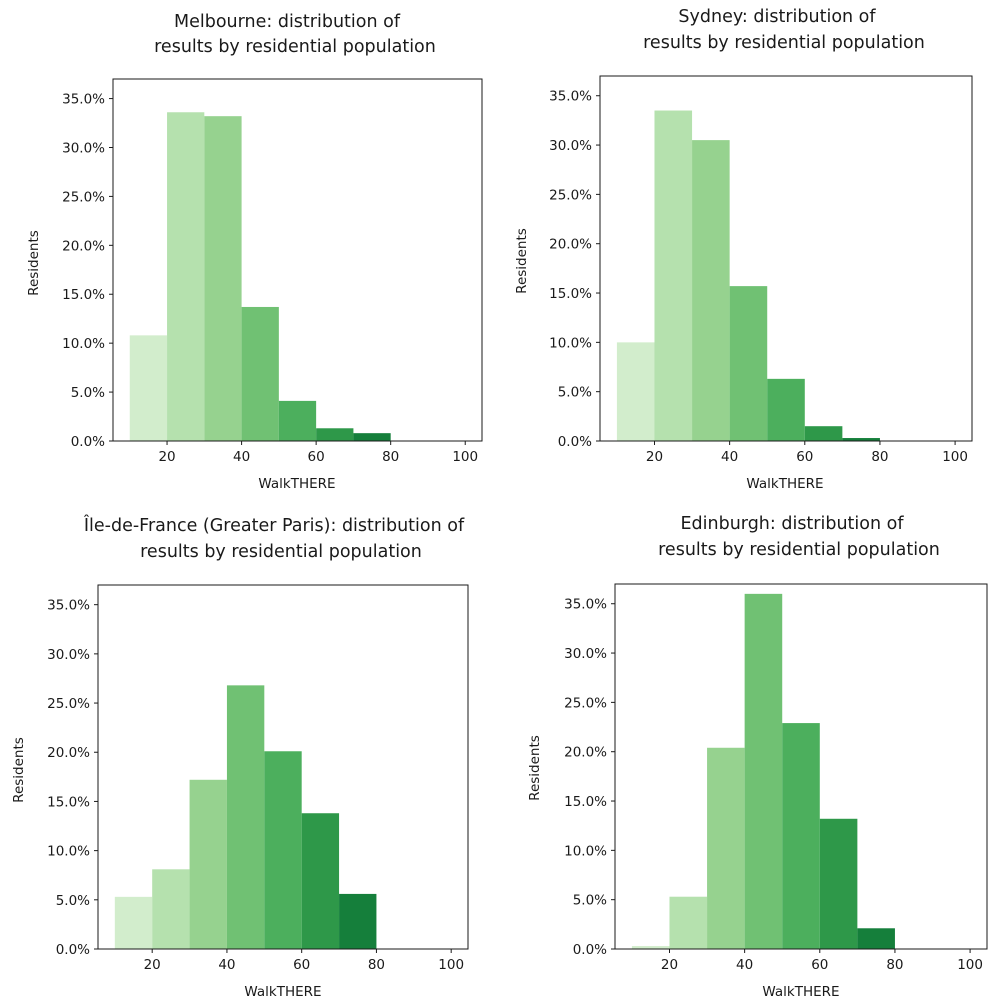  I want to click on chart-title-line1: Melbourne: distribution of, so click(287, 22).